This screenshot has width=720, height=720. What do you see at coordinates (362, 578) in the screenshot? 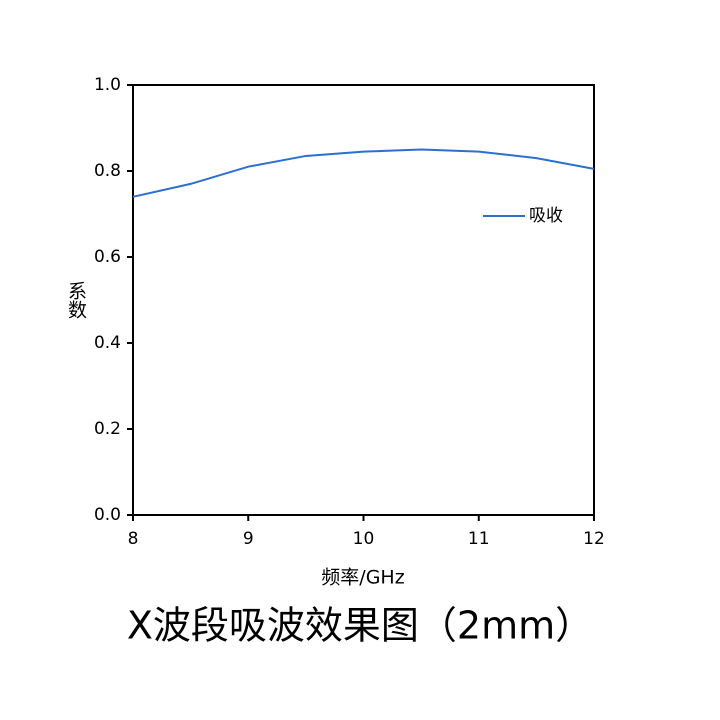
I see `x-axis-label: 频率/GHz` at bounding box center [362, 578].